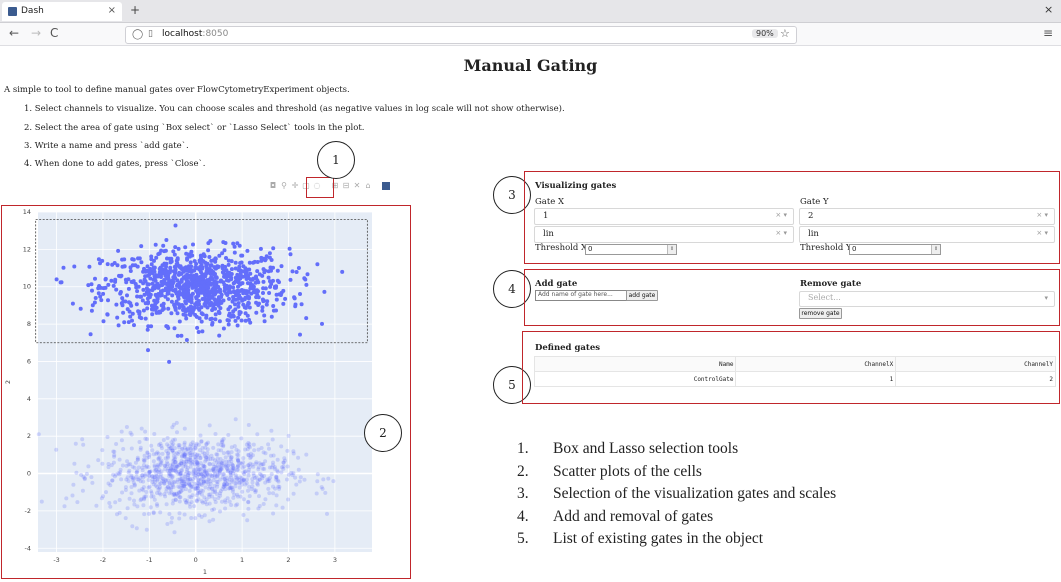  I want to click on chevron-down-icon: ▾, so click(1046, 298).